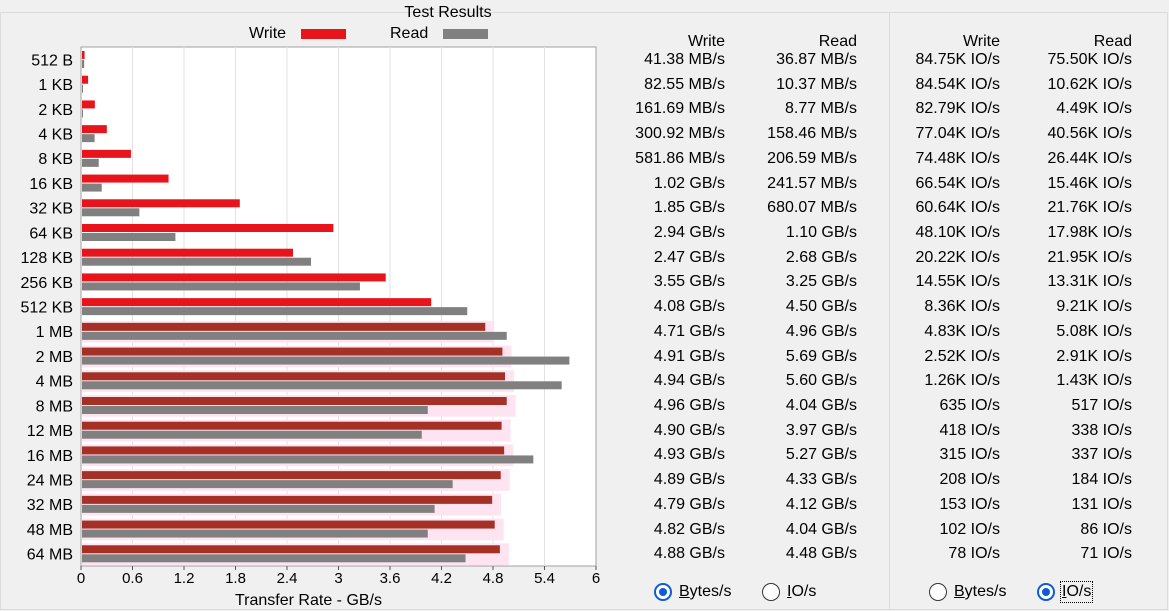  I want to click on bytes-read-cell: 5.60 GB/s, so click(821, 381).